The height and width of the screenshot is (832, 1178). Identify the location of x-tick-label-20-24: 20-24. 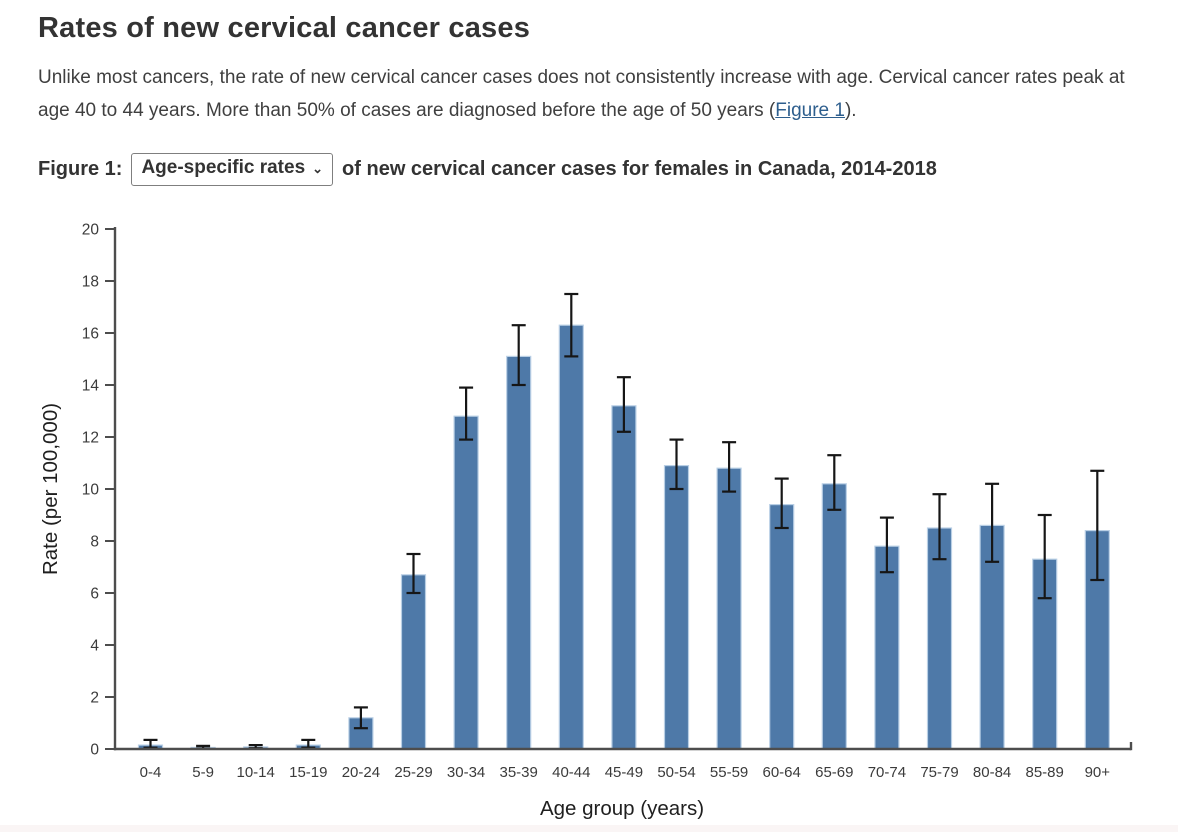
(361, 772).